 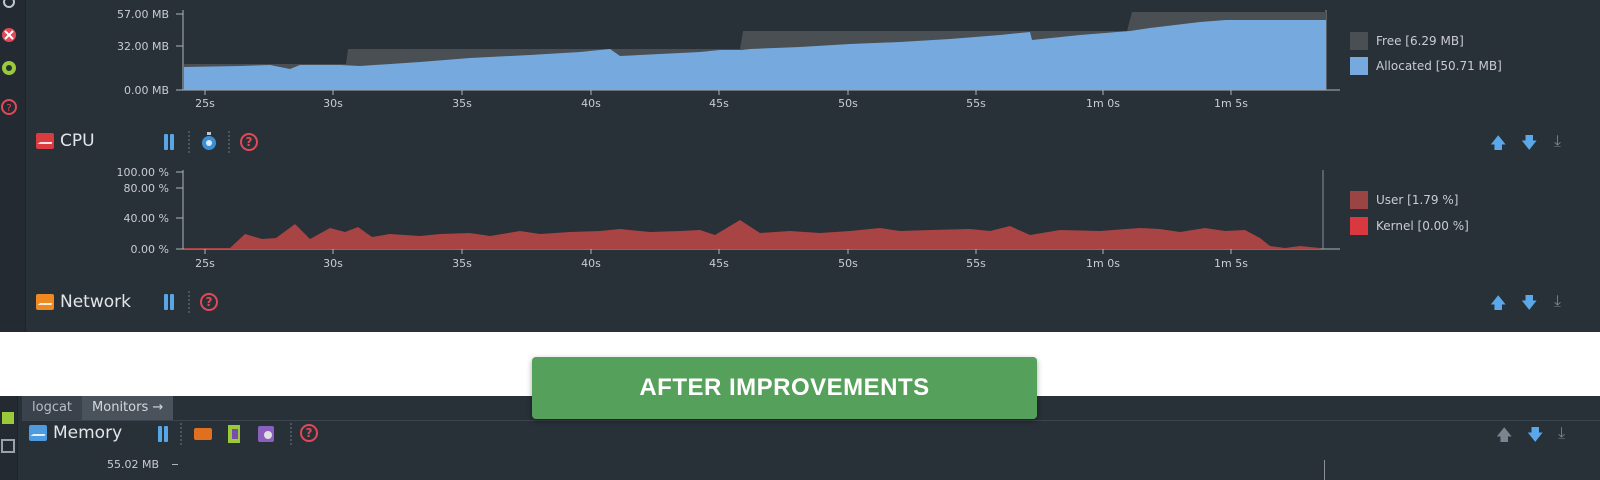 I want to click on memory-y-tick-label: 0.00 MB, so click(x=146, y=90).